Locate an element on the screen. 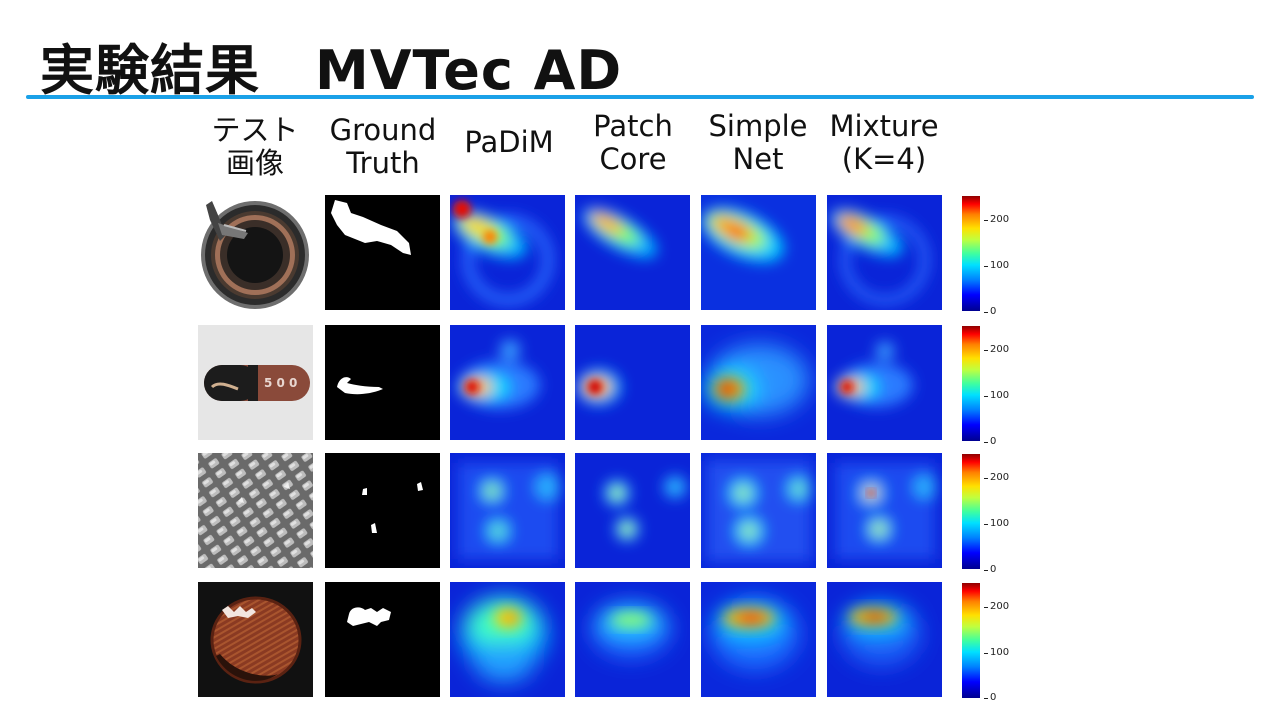 The image size is (1280, 720). heatmap-patchcore-capsule is located at coordinates (632, 382).